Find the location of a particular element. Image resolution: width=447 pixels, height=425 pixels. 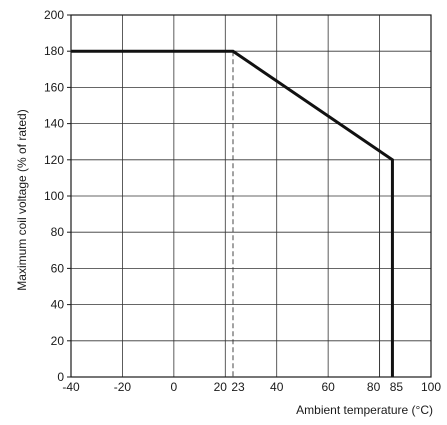

y-tick-label: 100 is located at coordinates (54, 196).